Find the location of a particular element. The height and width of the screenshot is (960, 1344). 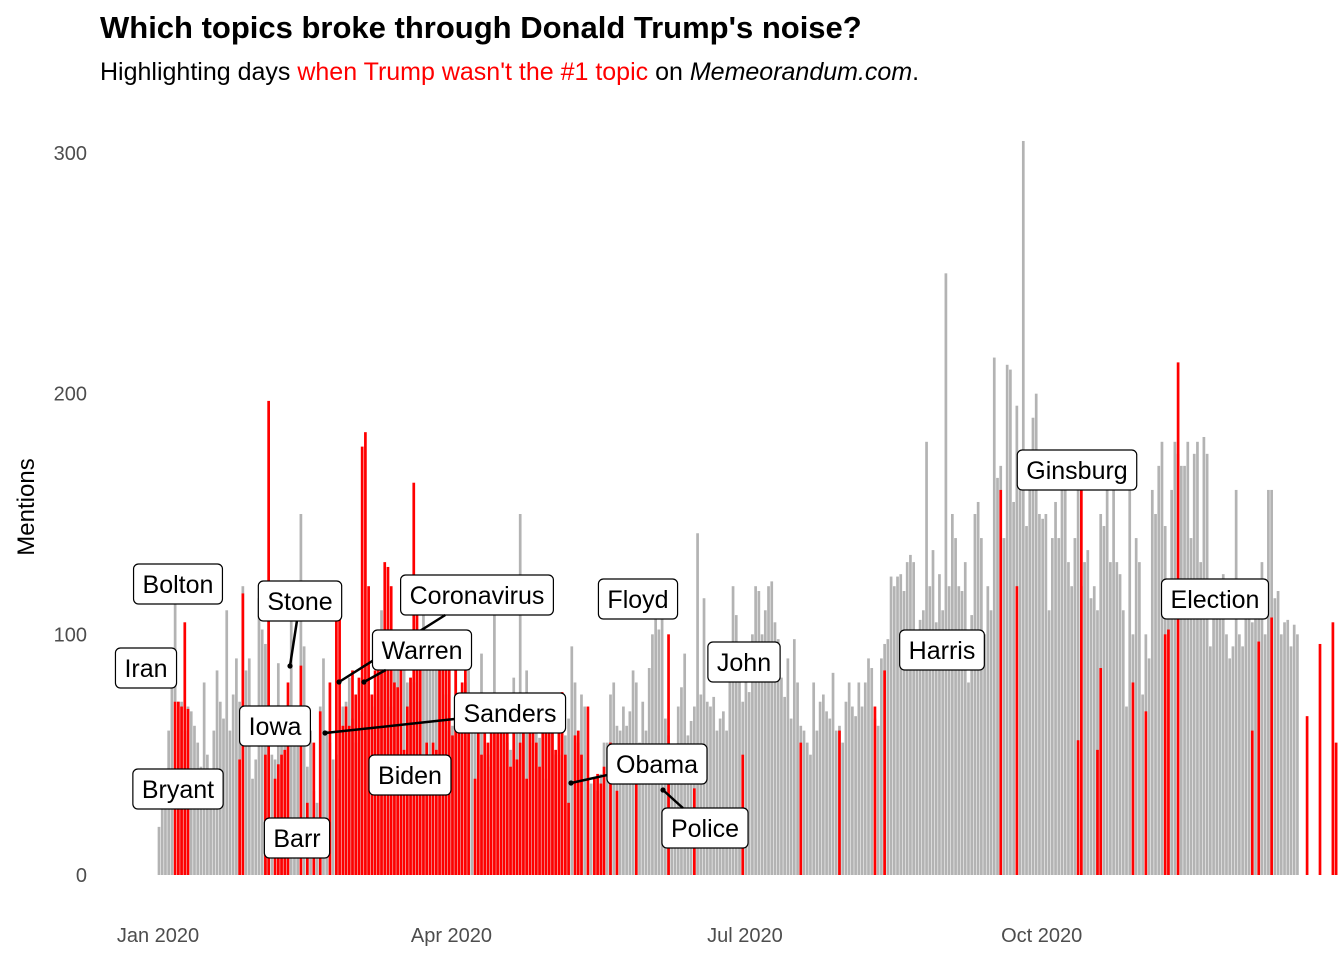

annotation-label: Obama is located at coordinates (657, 765).